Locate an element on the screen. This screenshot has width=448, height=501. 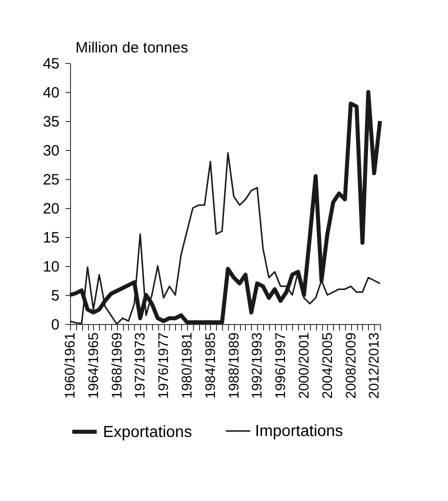
y-tick-label: 15 is located at coordinates (51, 238).